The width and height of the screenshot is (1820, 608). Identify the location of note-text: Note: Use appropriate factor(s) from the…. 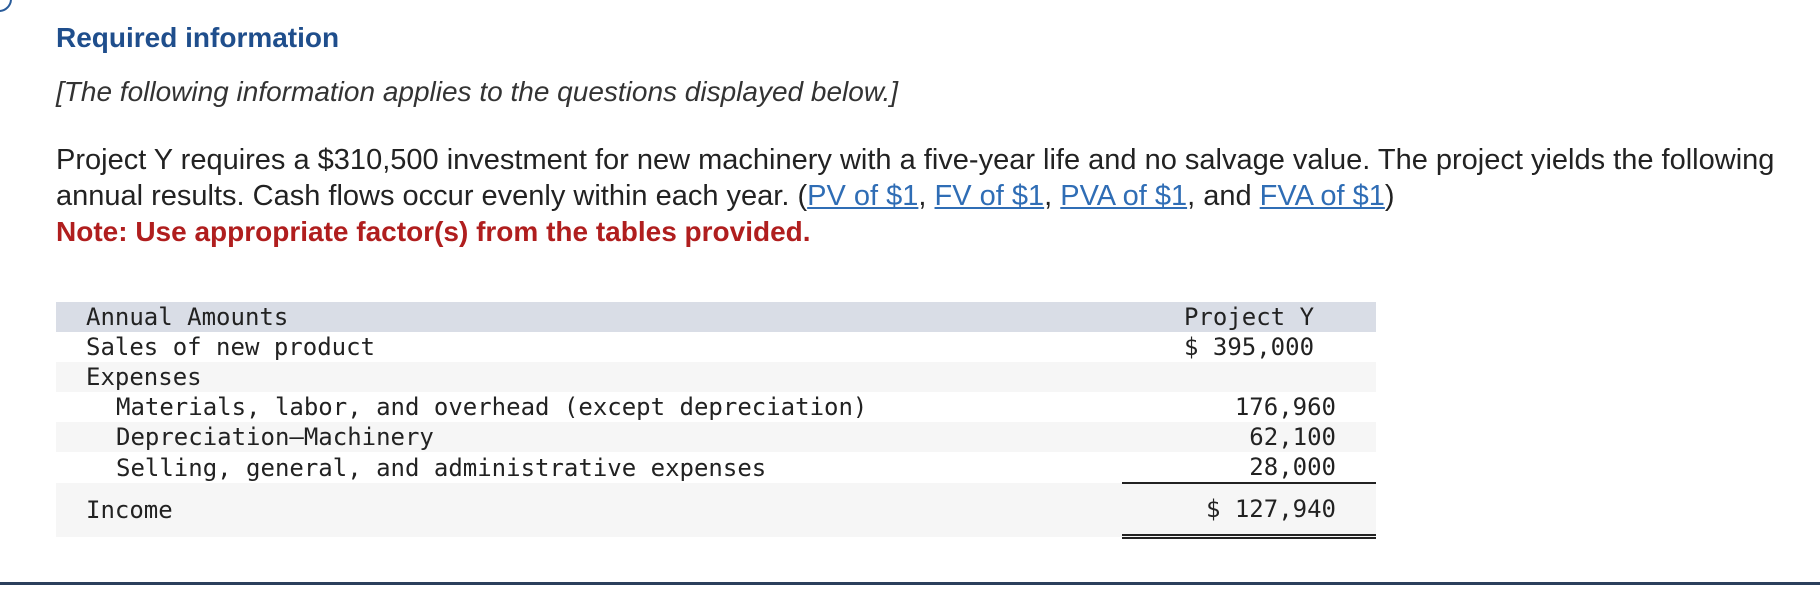
(433, 231).